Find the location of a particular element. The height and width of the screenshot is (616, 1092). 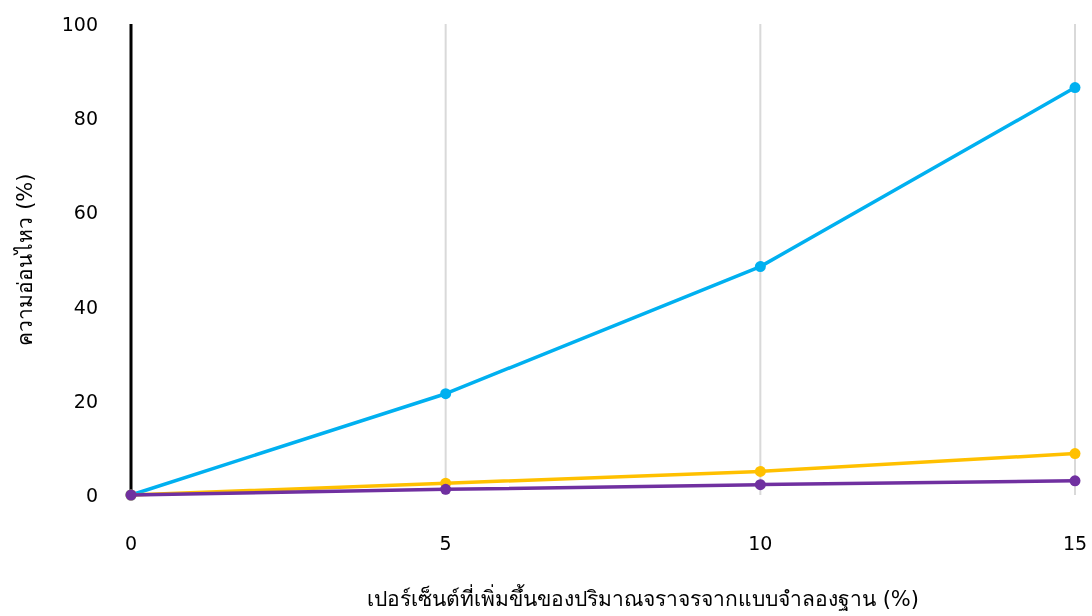

y-tick-label: 100 is located at coordinates (79, 24).